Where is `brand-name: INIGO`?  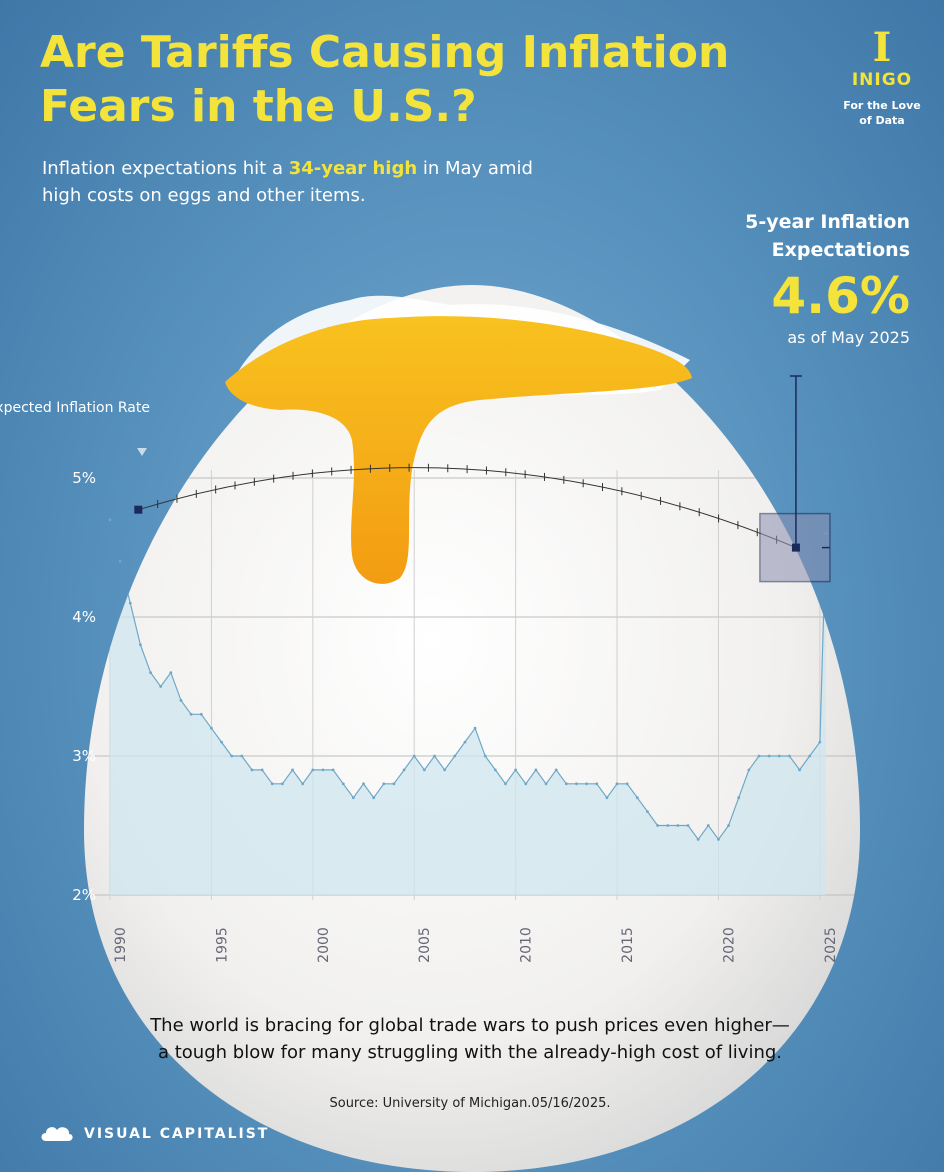 brand-name: INIGO is located at coordinates (882, 80).